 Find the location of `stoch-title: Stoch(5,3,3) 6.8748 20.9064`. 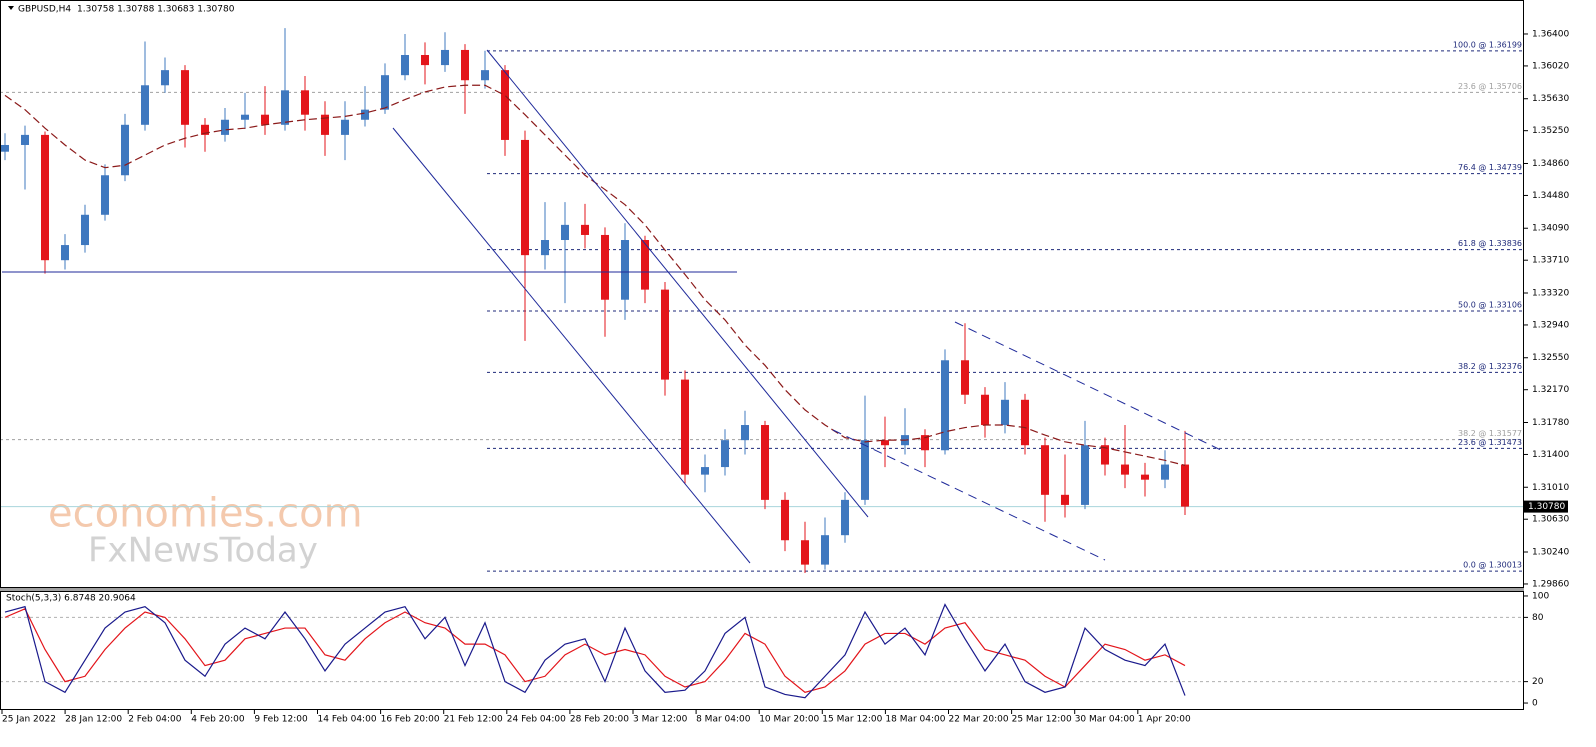

stoch-title: Stoch(5,3,3) 6.8748 20.9064 is located at coordinates (71, 599).